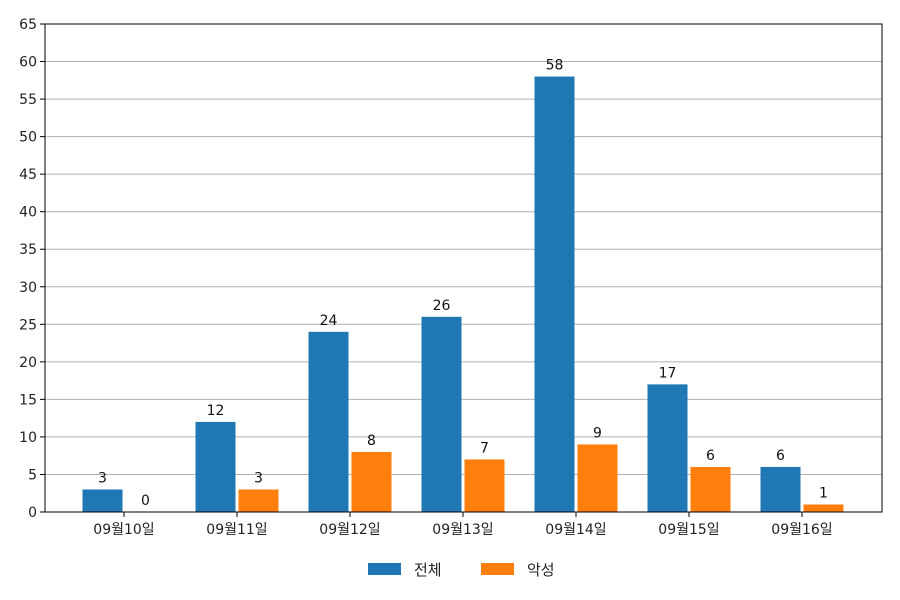 The height and width of the screenshot is (600, 900). Describe the element at coordinates (28, 438) in the screenshot. I see `y-tick-label: 10` at that location.